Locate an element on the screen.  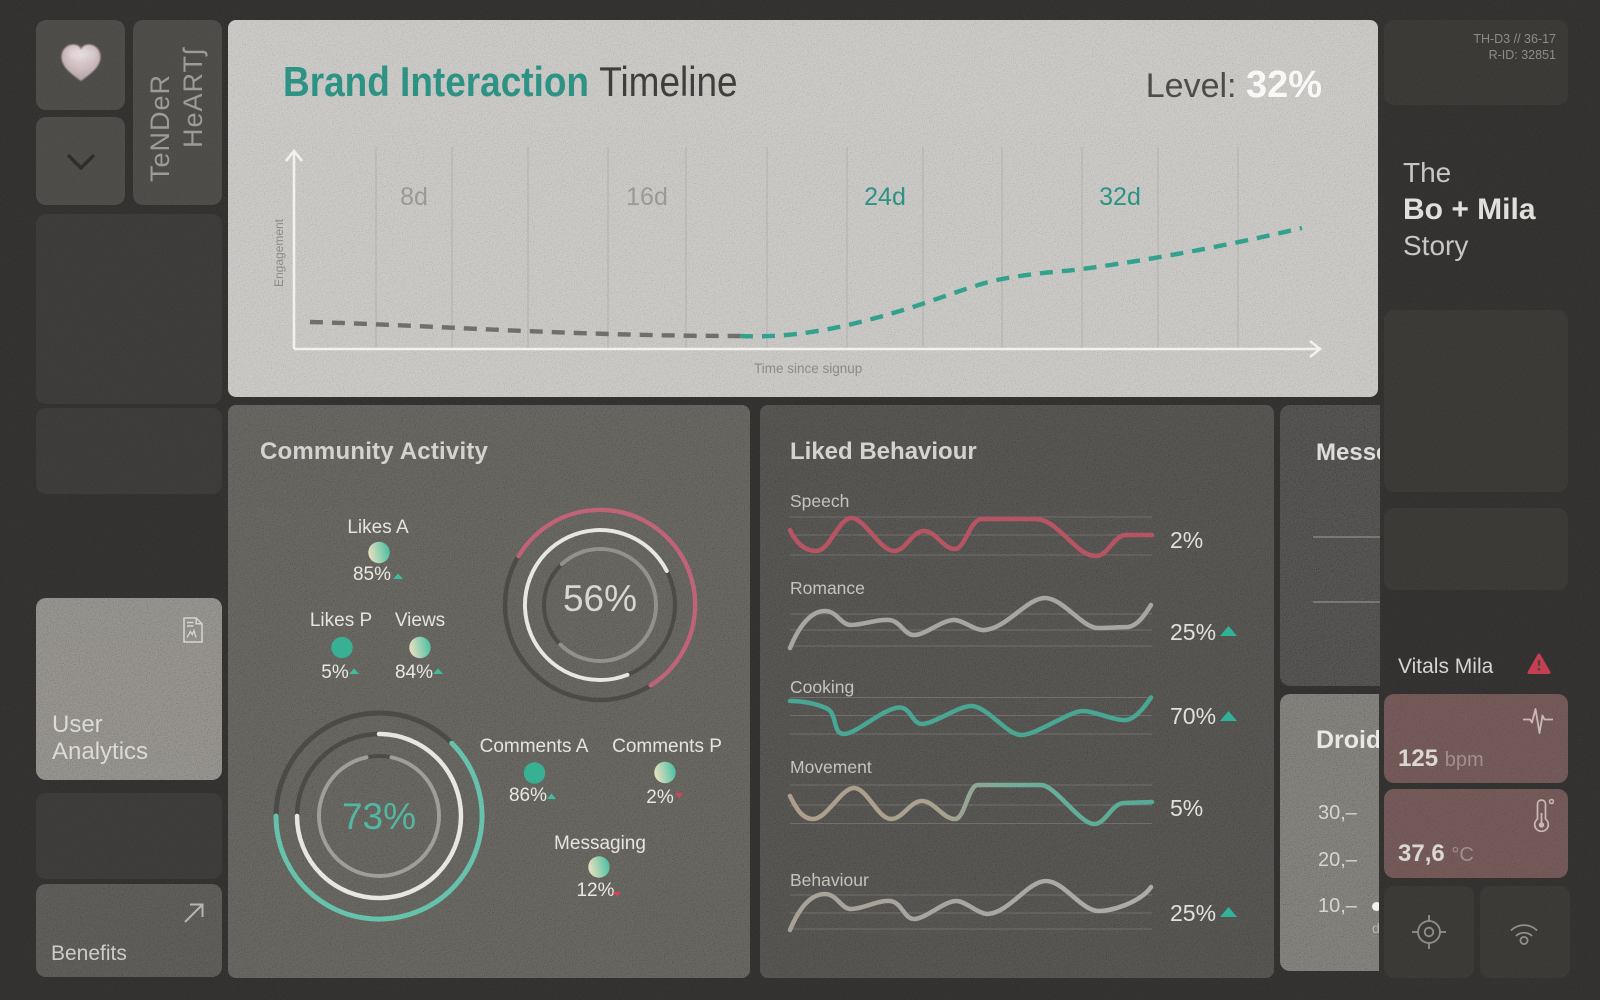
svg-text: 73% is located at coordinates (379, 816).